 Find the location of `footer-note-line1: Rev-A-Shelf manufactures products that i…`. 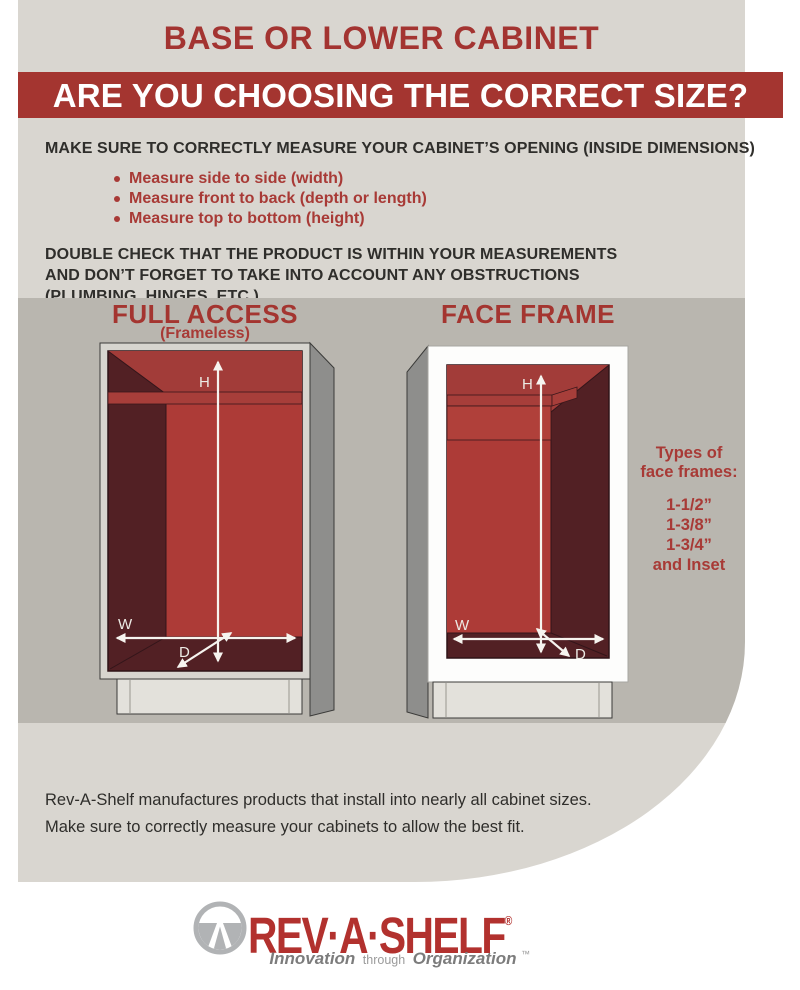

footer-note-line1: Rev-A-Shelf manufactures products that i… is located at coordinates (318, 800).